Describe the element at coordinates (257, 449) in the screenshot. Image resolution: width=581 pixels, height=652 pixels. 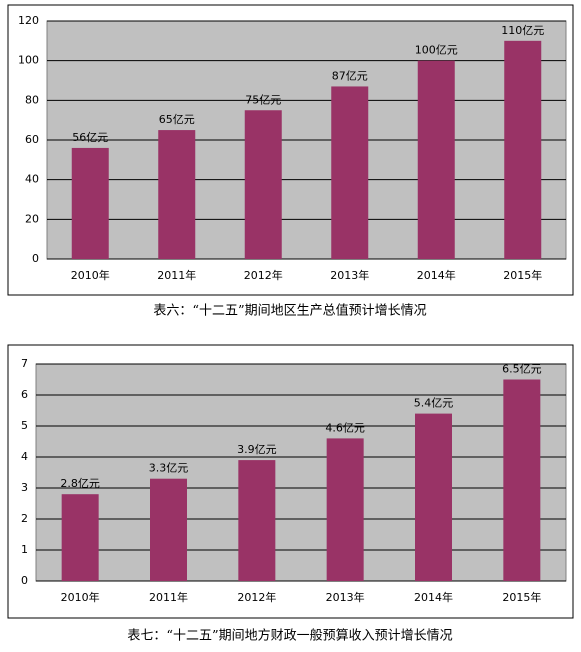
I see `value-label: 3.9亿元` at that location.